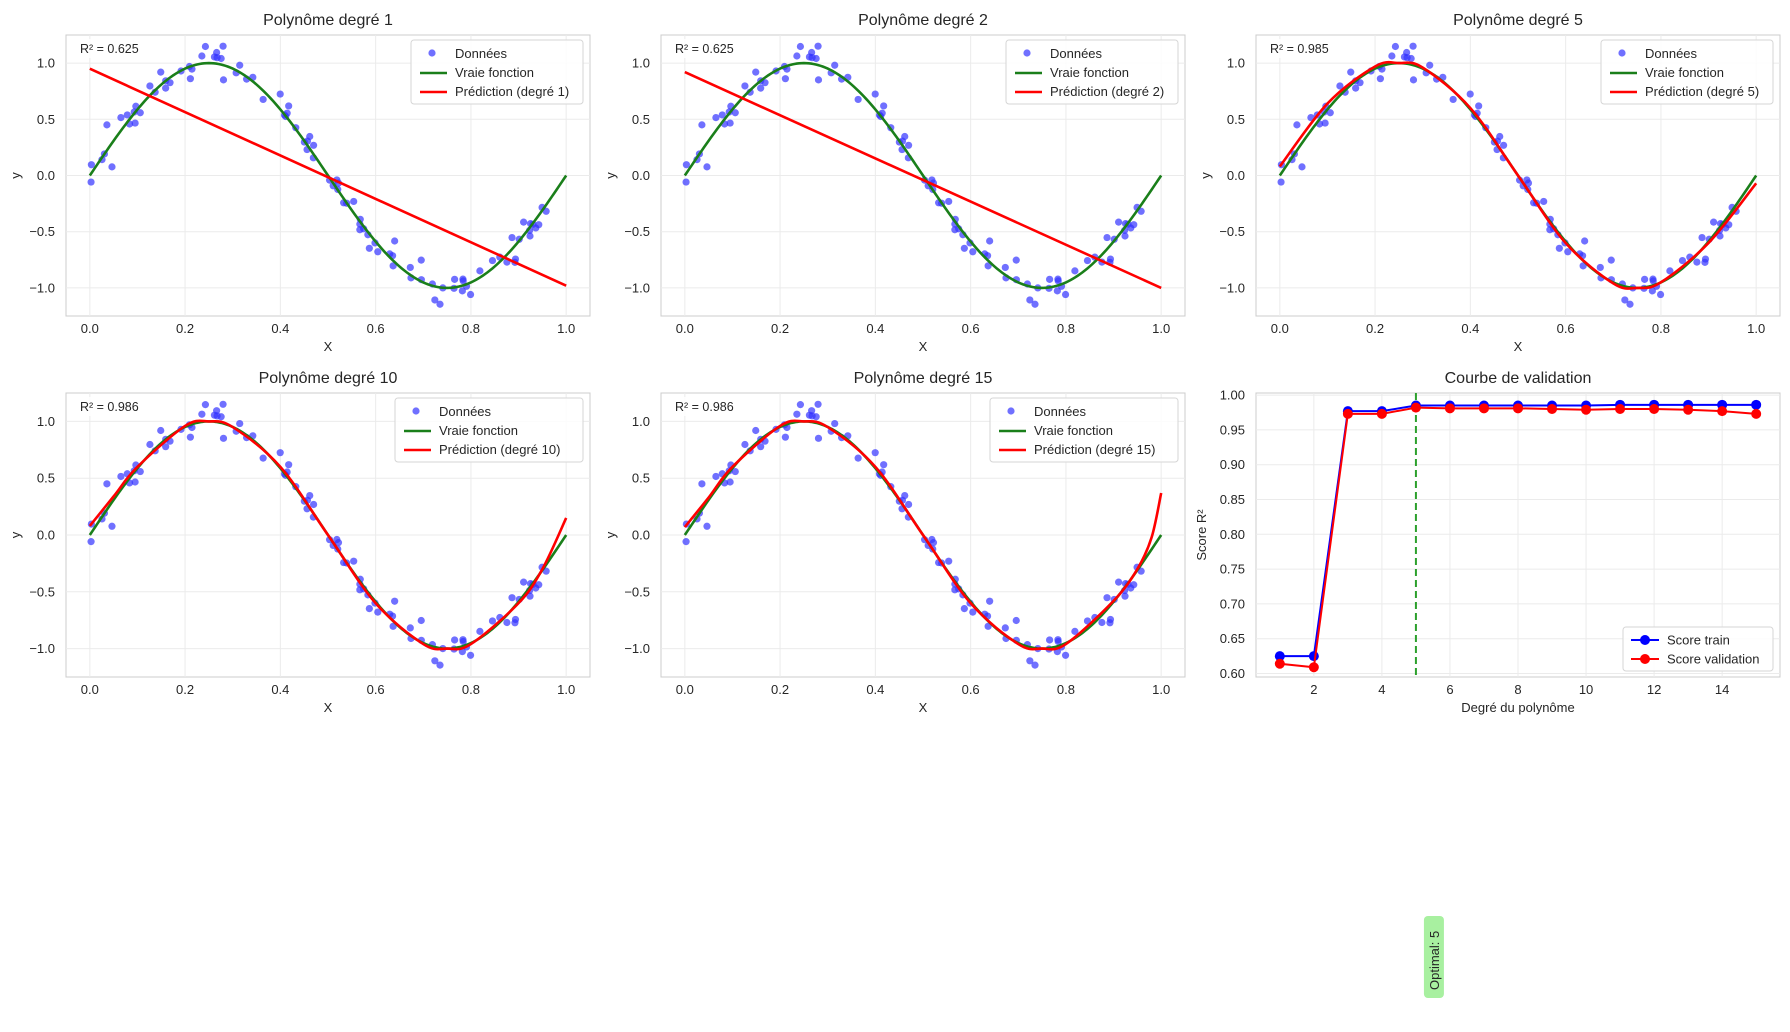 The image size is (1790, 1032). I want to click on subplot-title: Polynôme degré 5, so click(1518, 20).